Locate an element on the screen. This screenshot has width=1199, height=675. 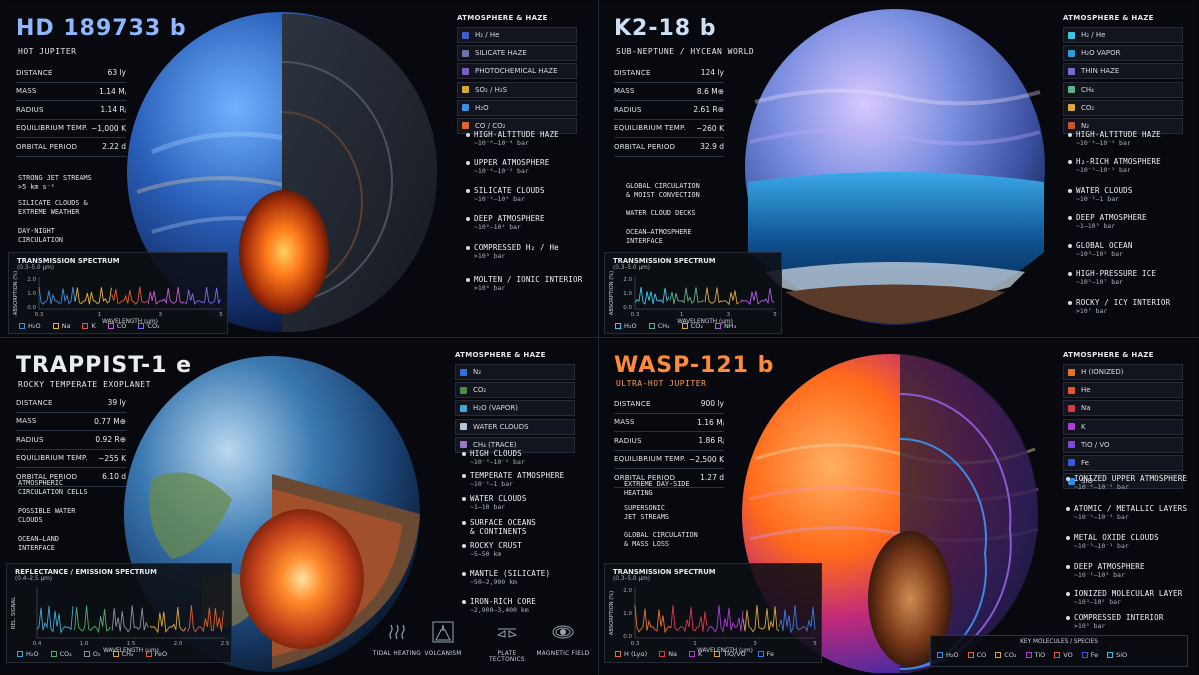
planet-subtitle: SUB-NEPTUNE / HYCEAN WORLD is located at coordinates (685, 51).